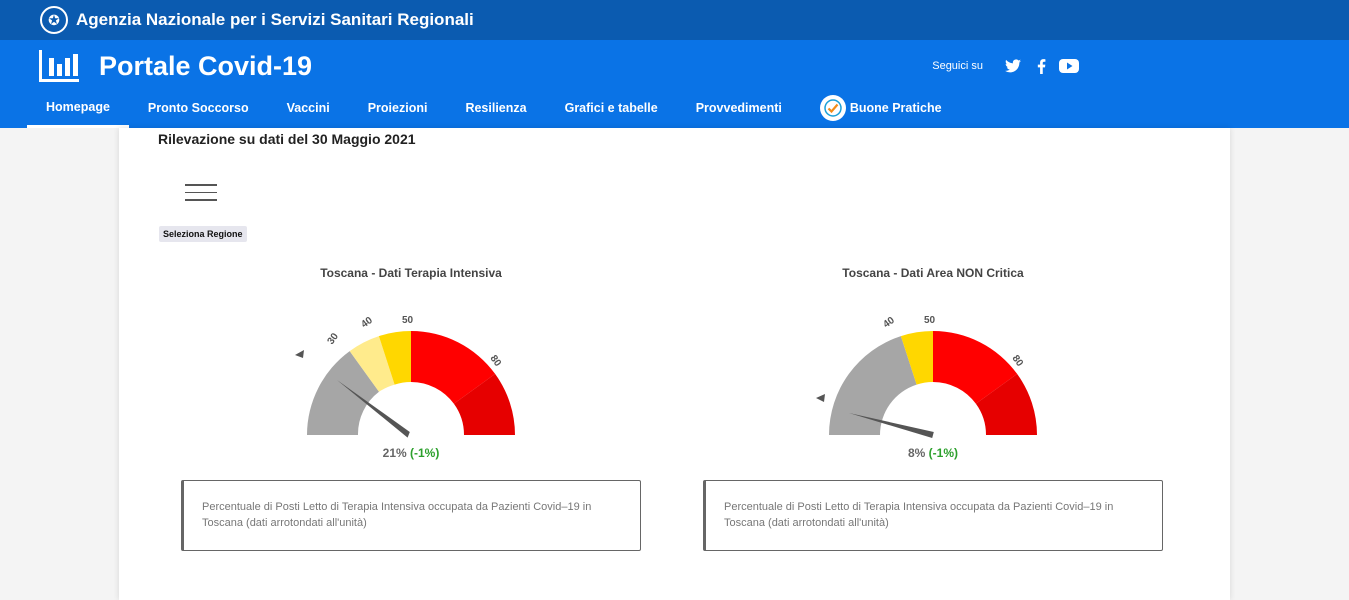 Image resolution: width=1349 pixels, height=600 pixels. What do you see at coordinates (957, 66) in the screenshot?
I see `social-label: Seguici su` at bounding box center [957, 66].